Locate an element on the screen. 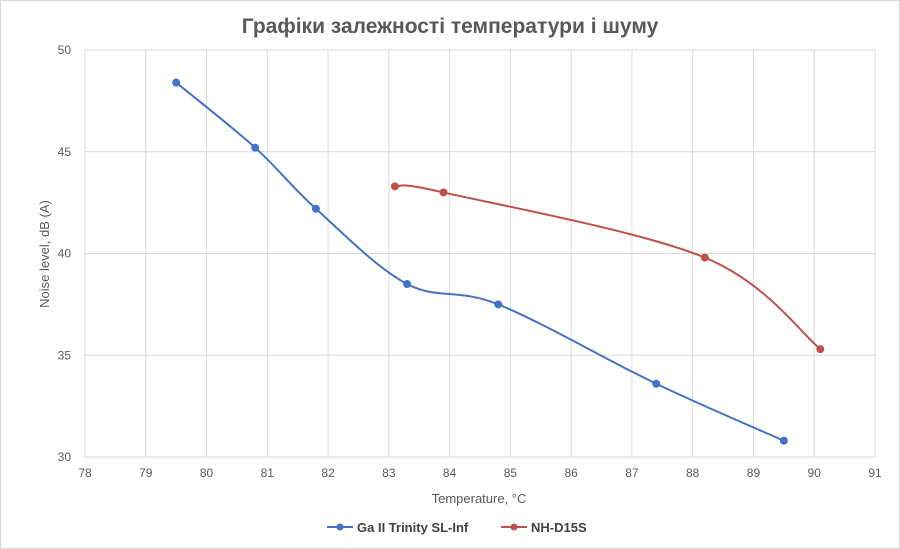  x-tick-label: 85 is located at coordinates (511, 473).